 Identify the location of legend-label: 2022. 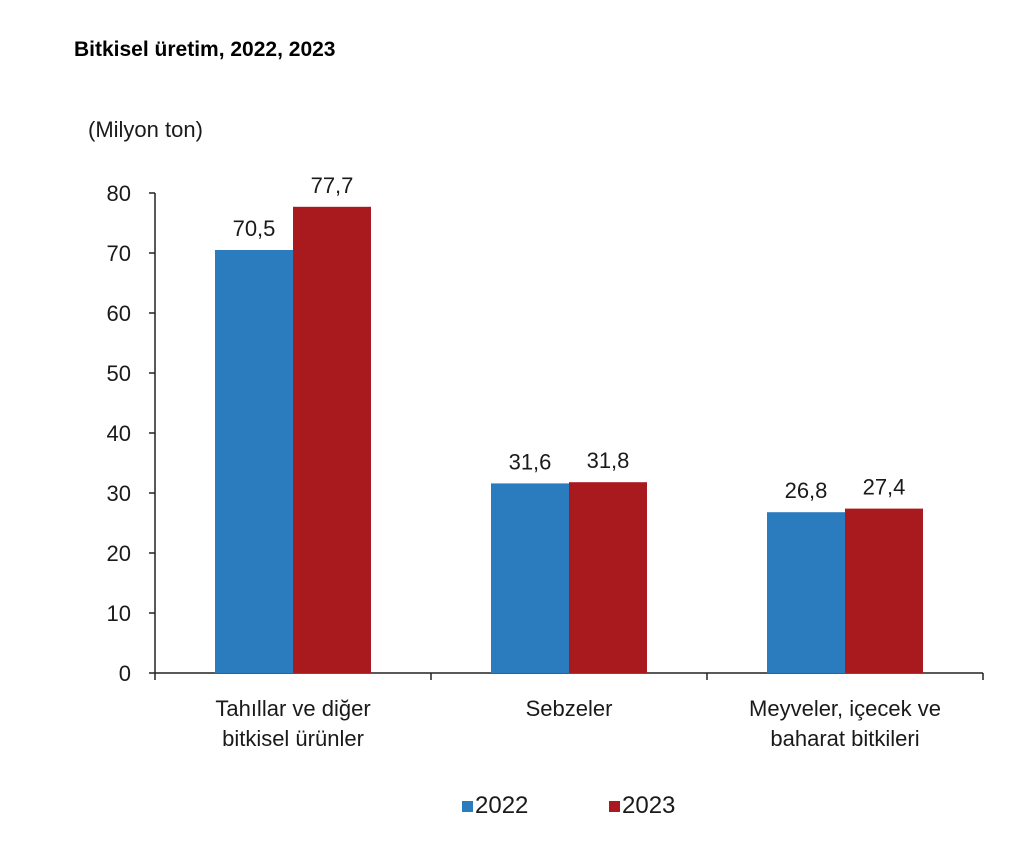
(501, 805).